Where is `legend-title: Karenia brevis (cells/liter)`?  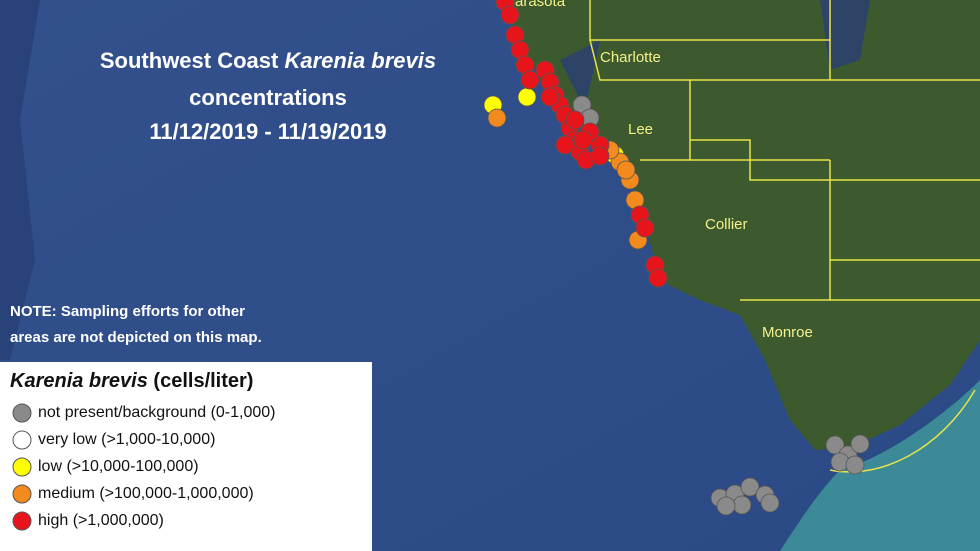 legend-title: Karenia brevis (cells/liter) is located at coordinates (131, 381).